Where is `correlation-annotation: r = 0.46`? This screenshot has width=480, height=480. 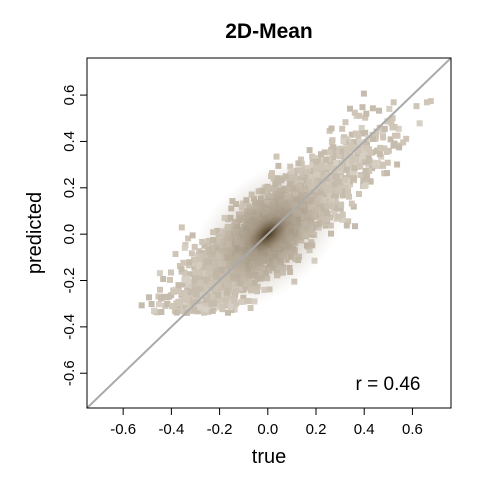
correlation-annotation: r = 0.46 is located at coordinates (388, 384).